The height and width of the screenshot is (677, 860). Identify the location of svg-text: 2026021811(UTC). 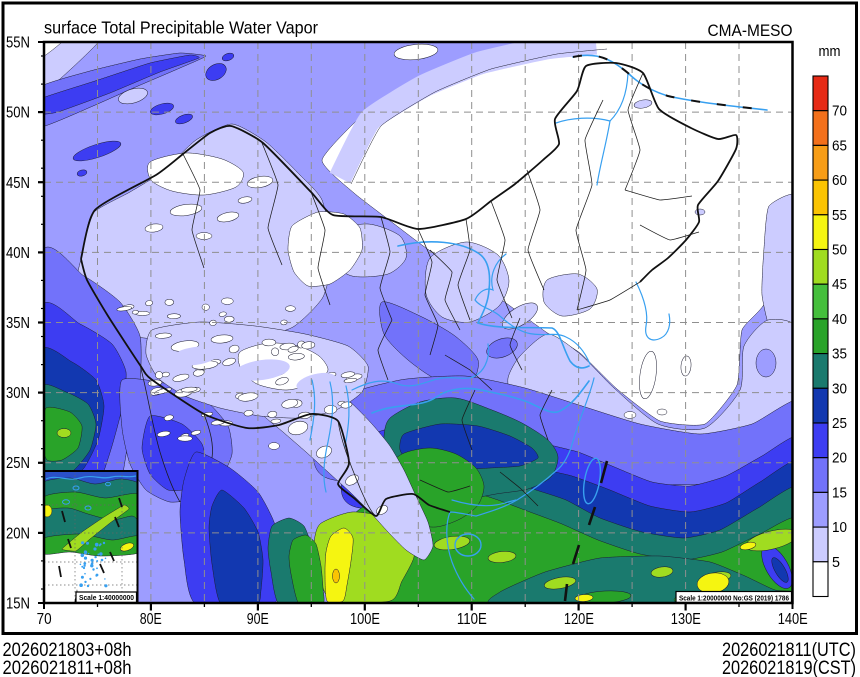
(789, 650).